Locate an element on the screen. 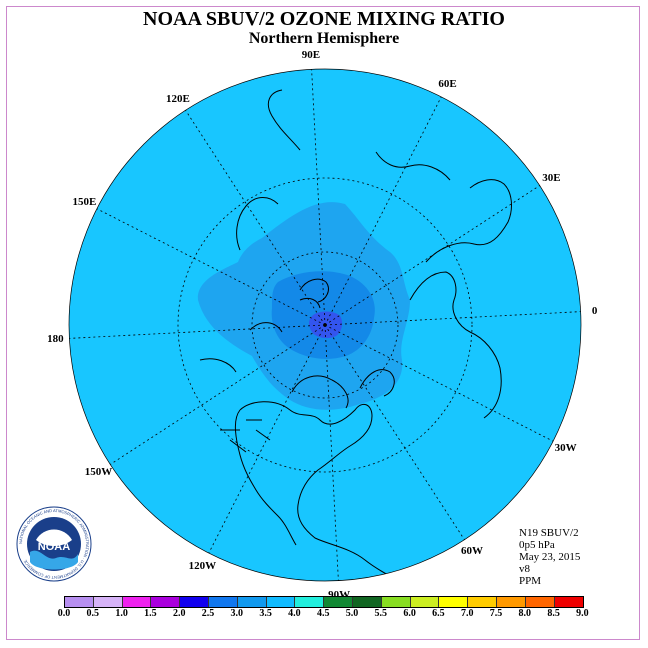 This screenshot has width=648, height=648. longitude-label: 0 is located at coordinates (594, 310).